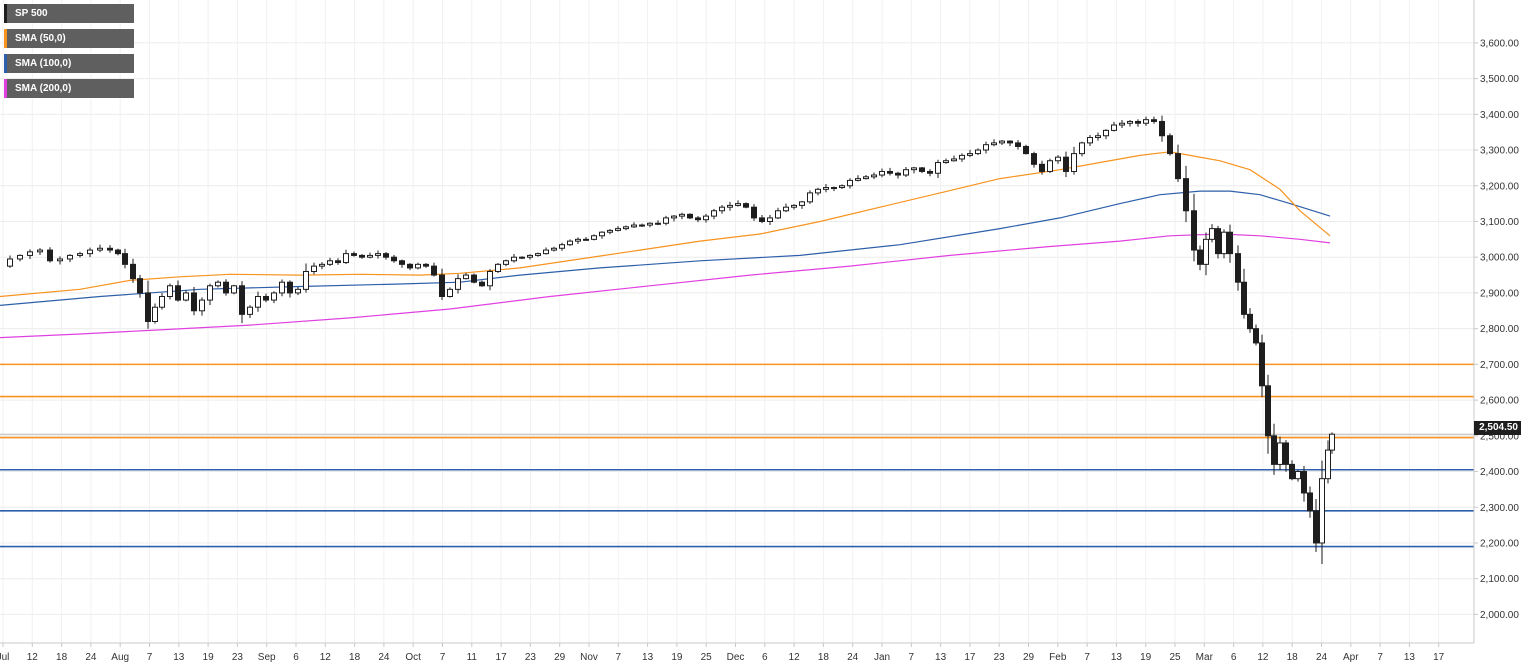 This screenshot has width=1536, height=669. I want to click on last-price-label: 2,504.50, so click(1497, 428).